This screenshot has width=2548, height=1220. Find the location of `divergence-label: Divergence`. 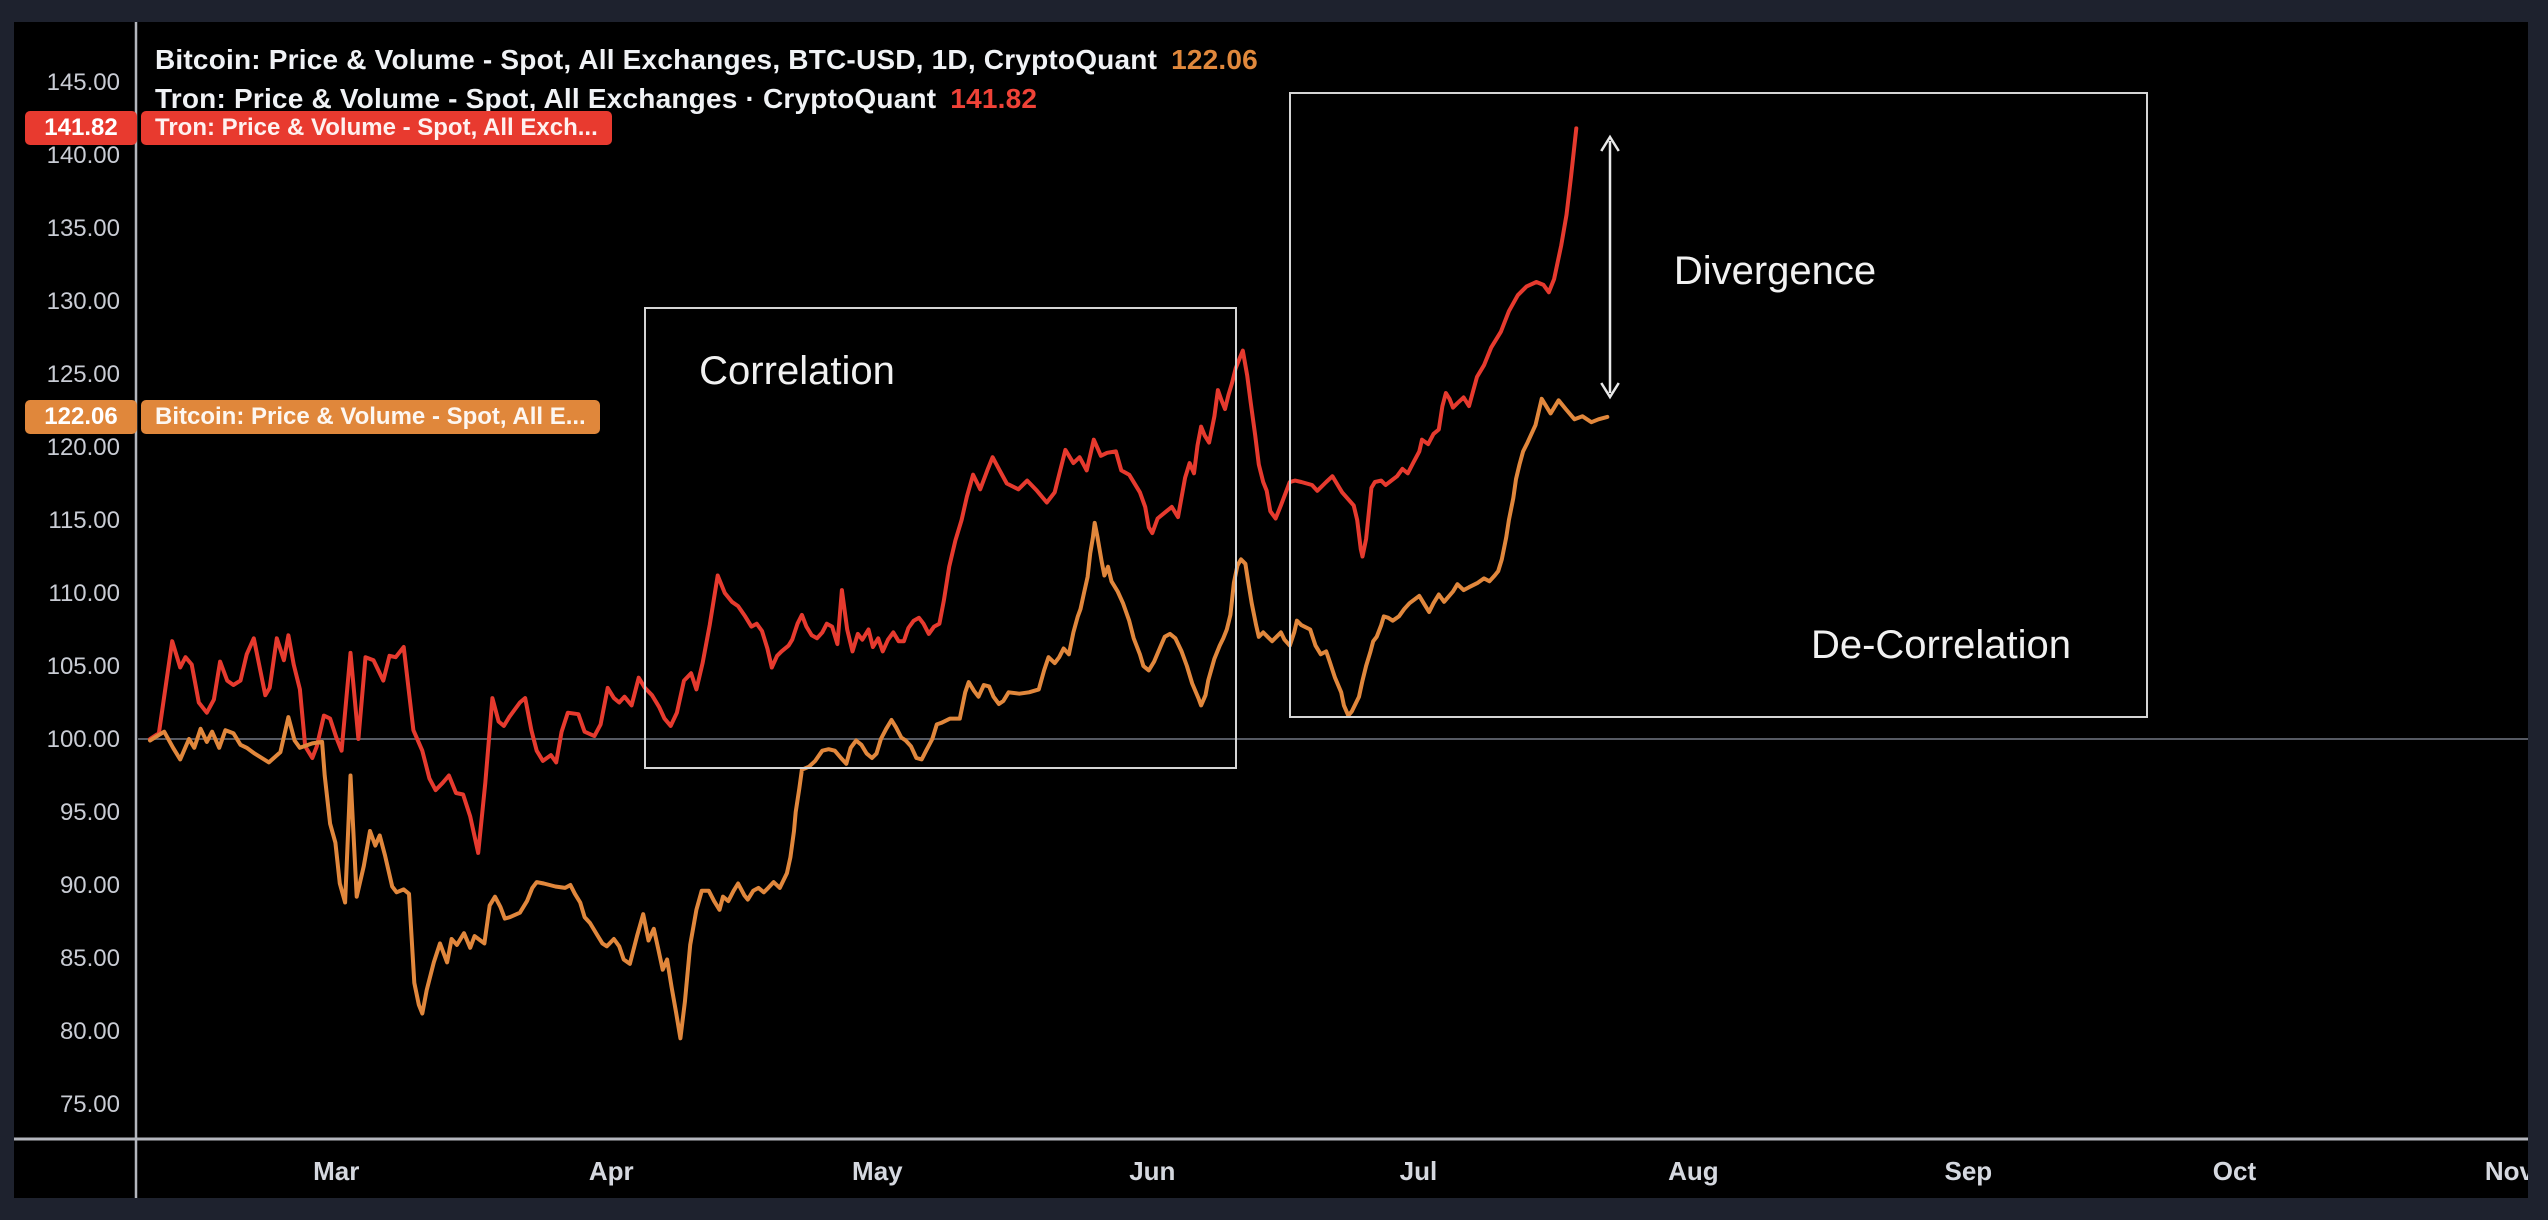

divergence-label: Divergence is located at coordinates (1775, 271).